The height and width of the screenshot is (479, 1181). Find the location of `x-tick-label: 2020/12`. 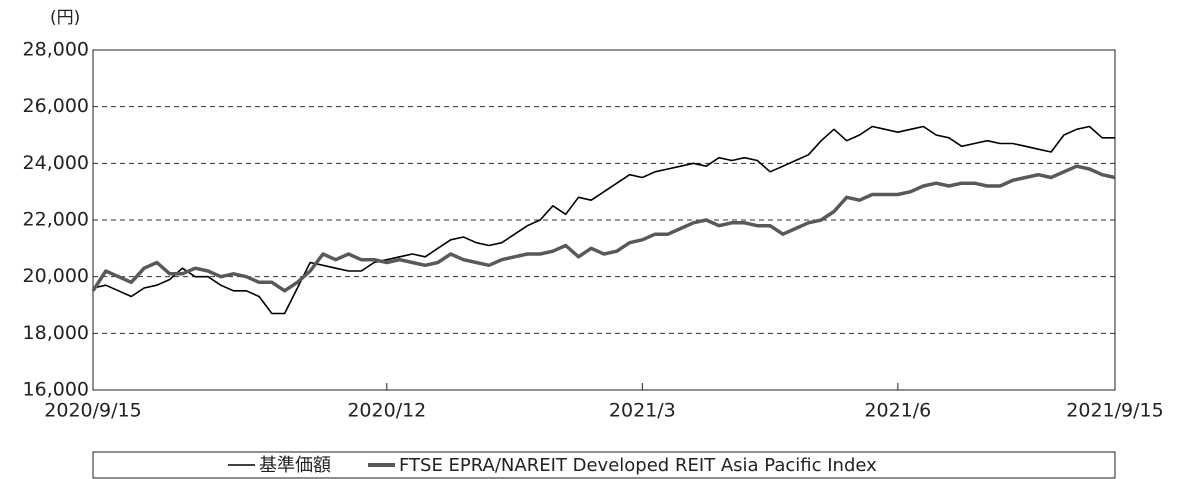

x-tick-label: 2020/12 is located at coordinates (386, 411).